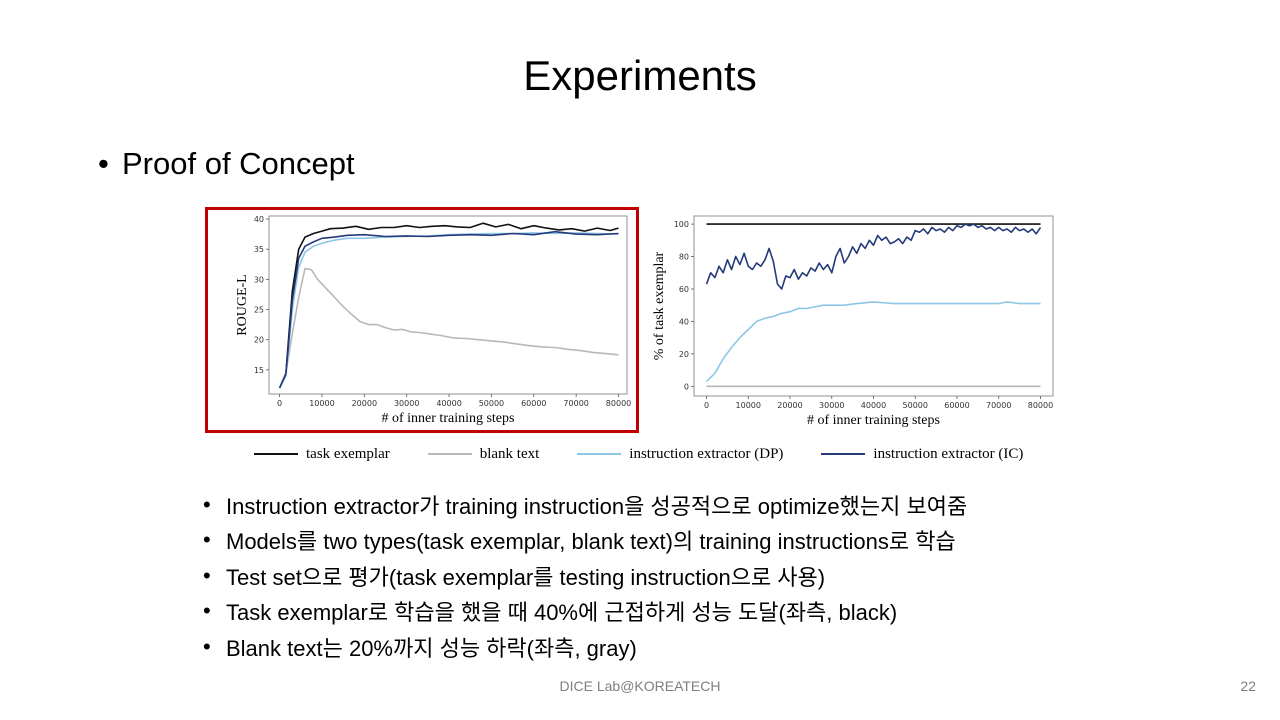 The height and width of the screenshot is (720, 1280). What do you see at coordinates (491, 403) in the screenshot?
I see `left-chart-x-tick-label: 50000` at bounding box center [491, 403].